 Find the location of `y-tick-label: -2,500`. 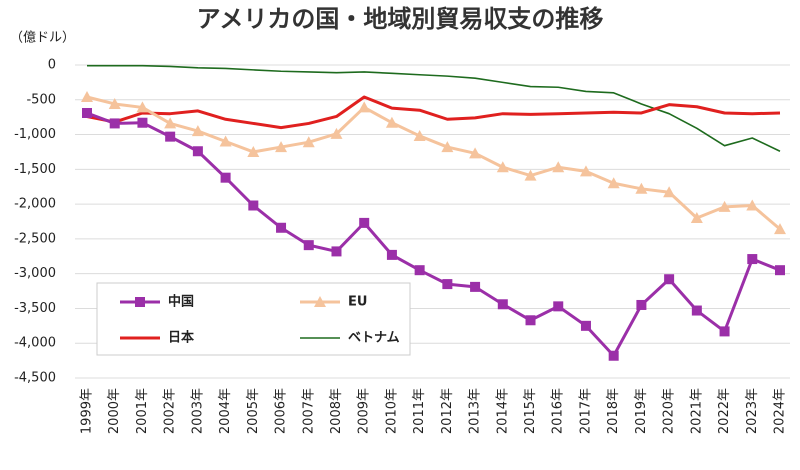

y-tick-label: -2,500 is located at coordinates (35, 238).